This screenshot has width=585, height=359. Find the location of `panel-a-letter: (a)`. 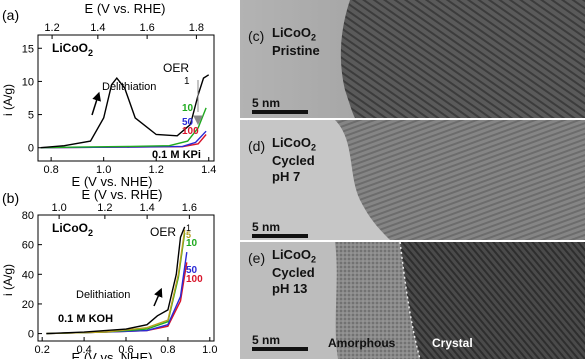

panel-a-letter: (a) is located at coordinates (10, 15).